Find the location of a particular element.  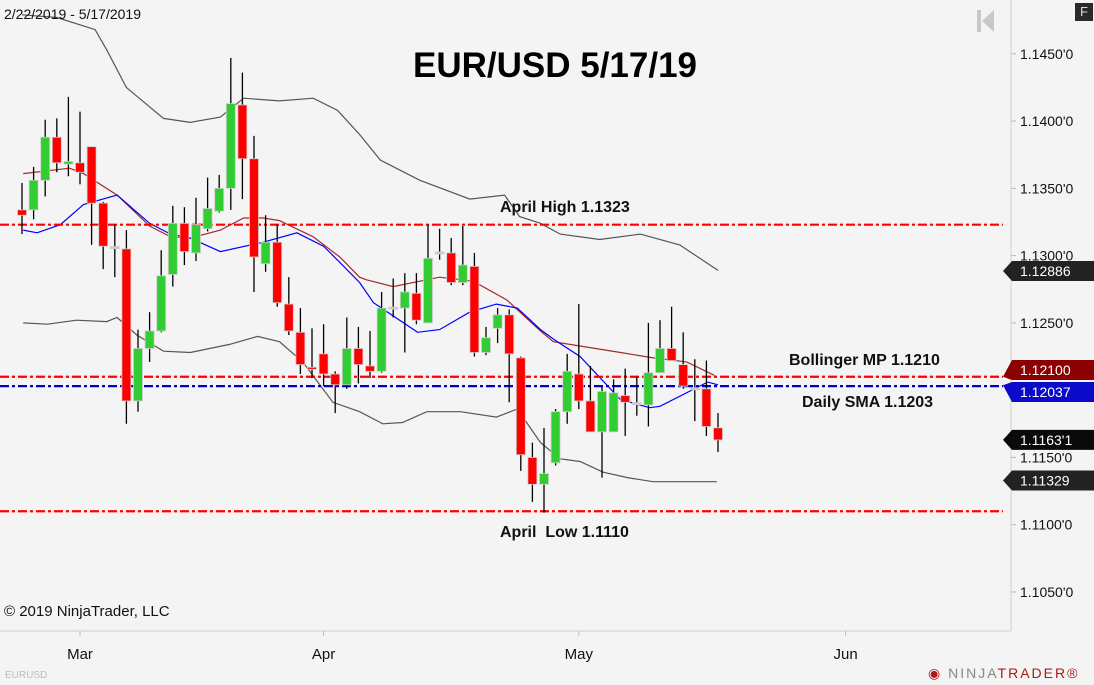

date-range: 2/22/2019 - 5/17/2019 is located at coordinates (73, 14).